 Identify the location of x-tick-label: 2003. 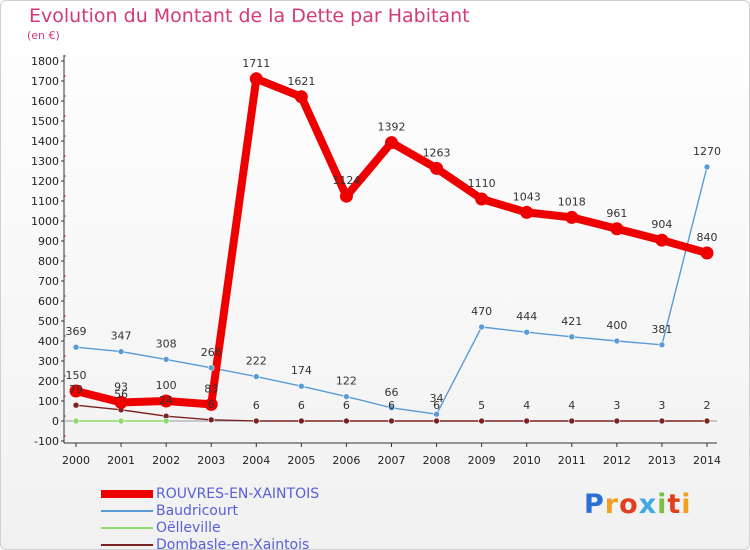
(211, 460).